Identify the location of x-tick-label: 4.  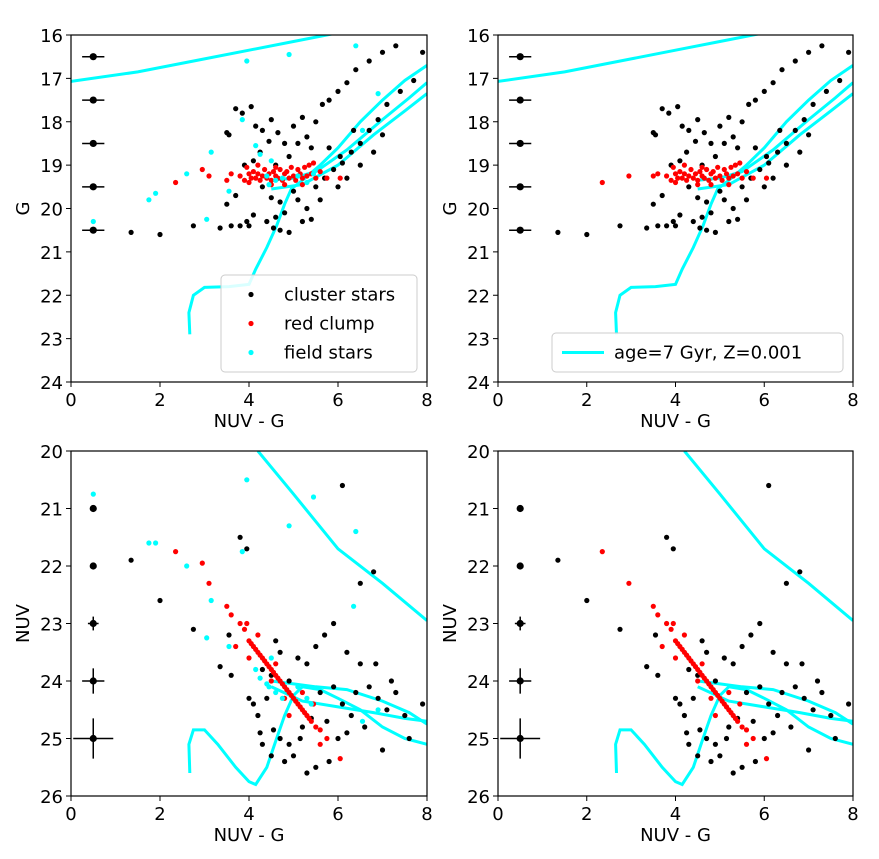
(248, 400).